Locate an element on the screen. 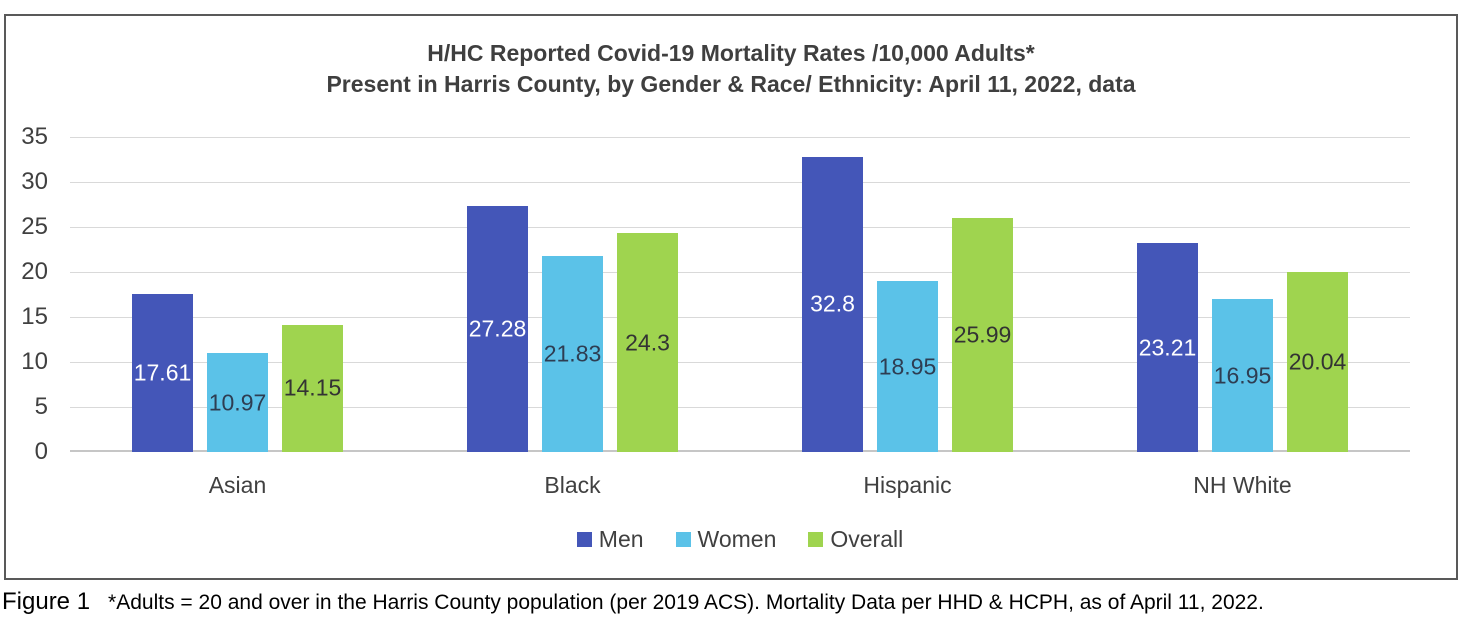 The image size is (1465, 623). x-axis-labels: Asian Black Hispanic NH White is located at coordinates (740, 485).